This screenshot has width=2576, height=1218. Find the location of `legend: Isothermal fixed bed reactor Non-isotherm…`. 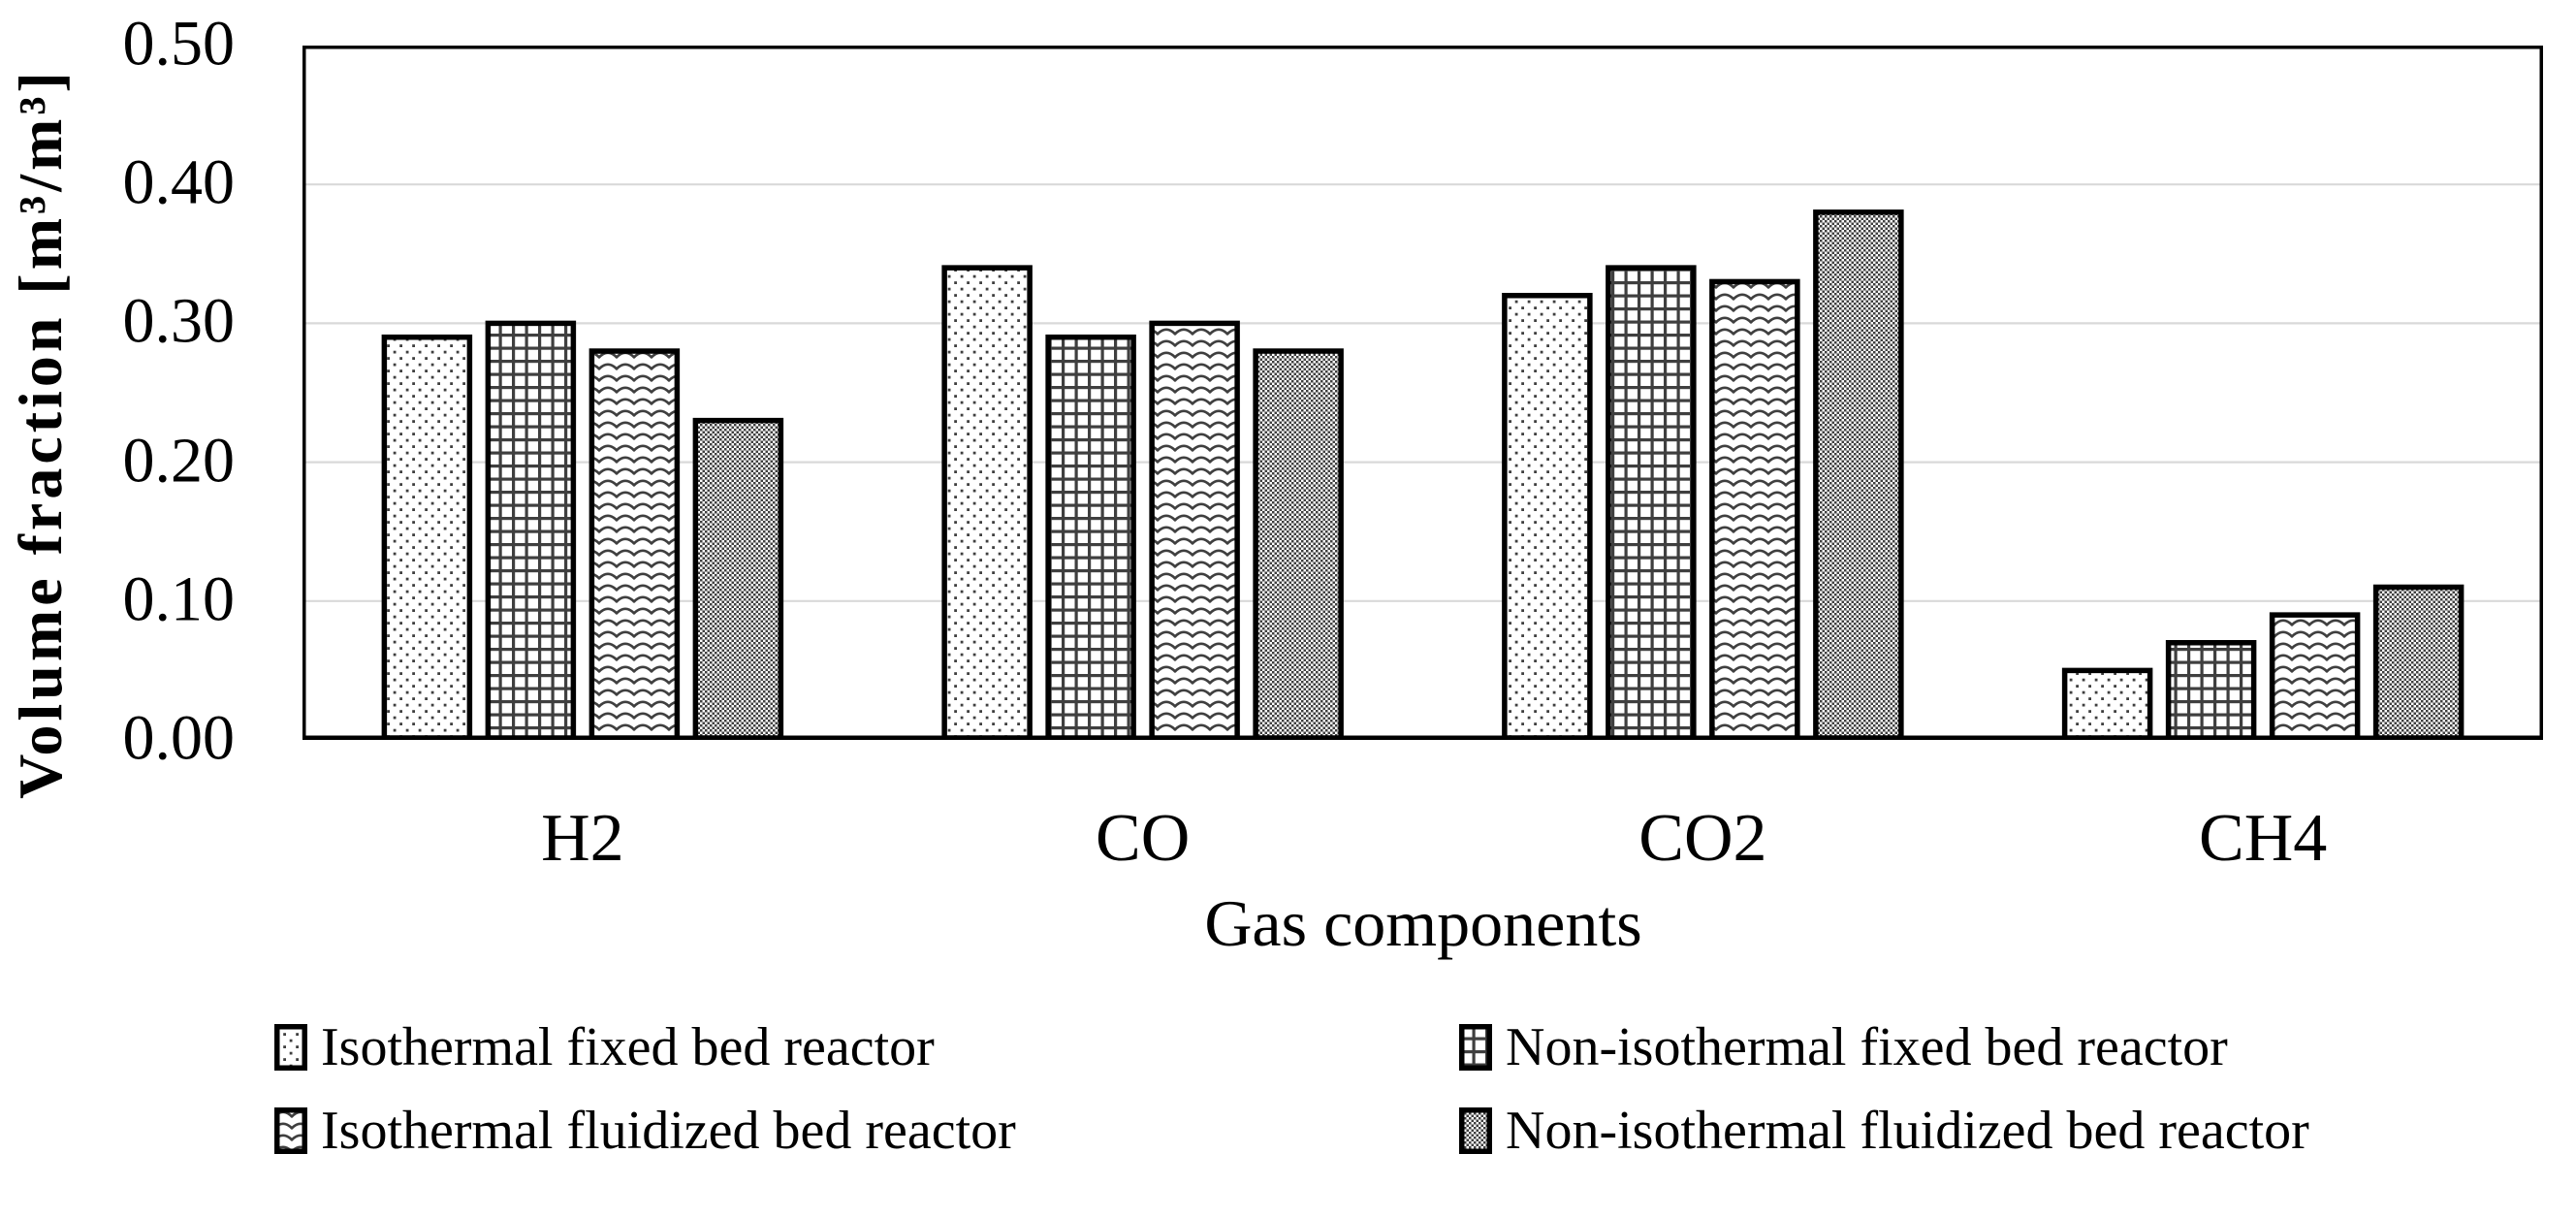

legend: Isothermal fixed bed reactor Non-isotherm… is located at coordinates (1292, 1089).